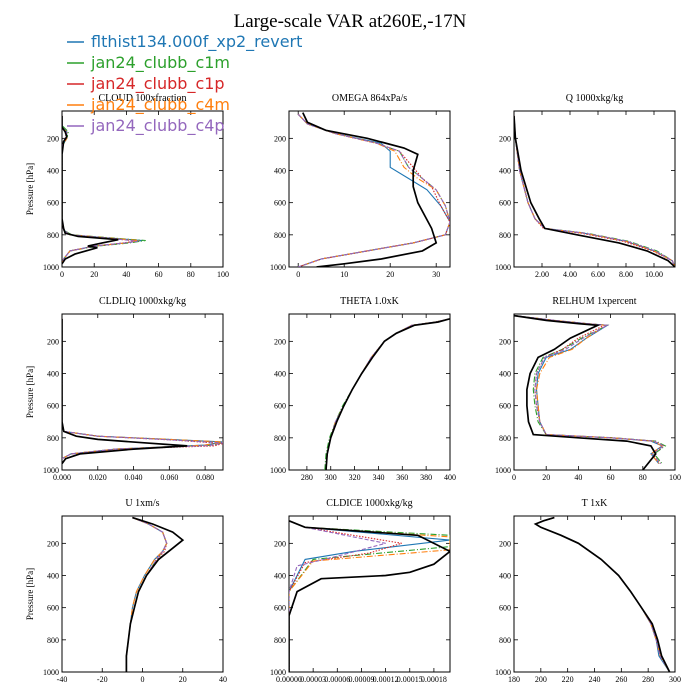  I want to click on x-tick-label: 0.00003, so click(313, 679).